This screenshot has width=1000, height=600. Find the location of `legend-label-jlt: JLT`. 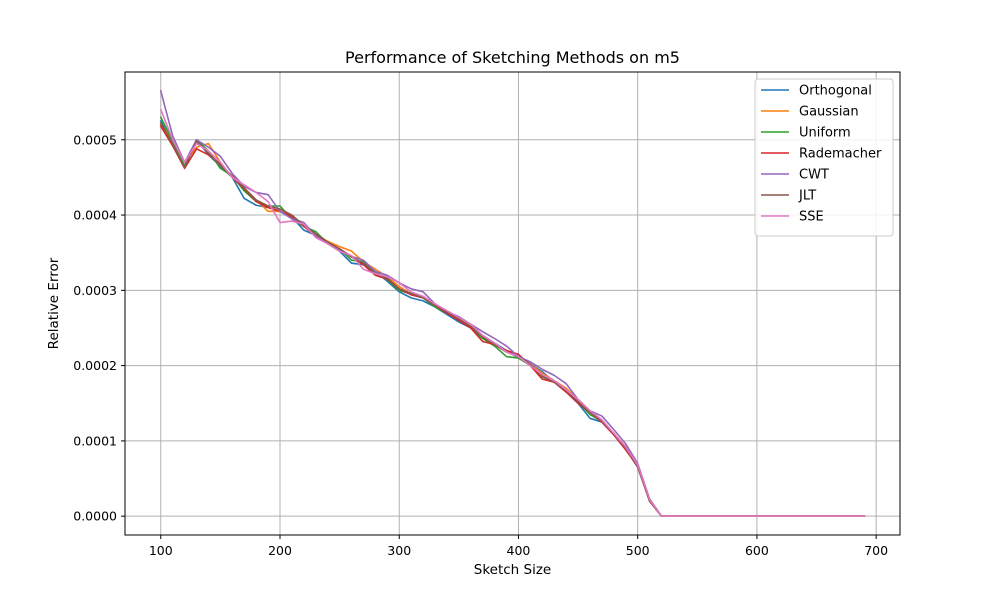

legend-label-jlt: JLT is located at coordinates (807, 196).